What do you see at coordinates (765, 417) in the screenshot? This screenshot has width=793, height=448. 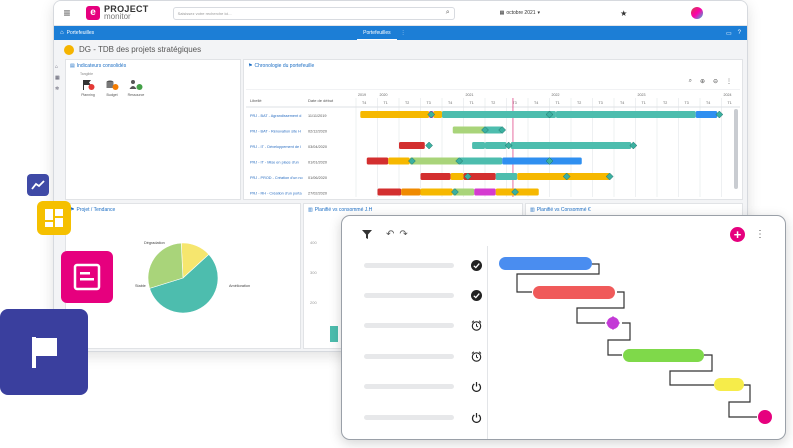 I see `end-milestone` at bounding box center [765, 417].